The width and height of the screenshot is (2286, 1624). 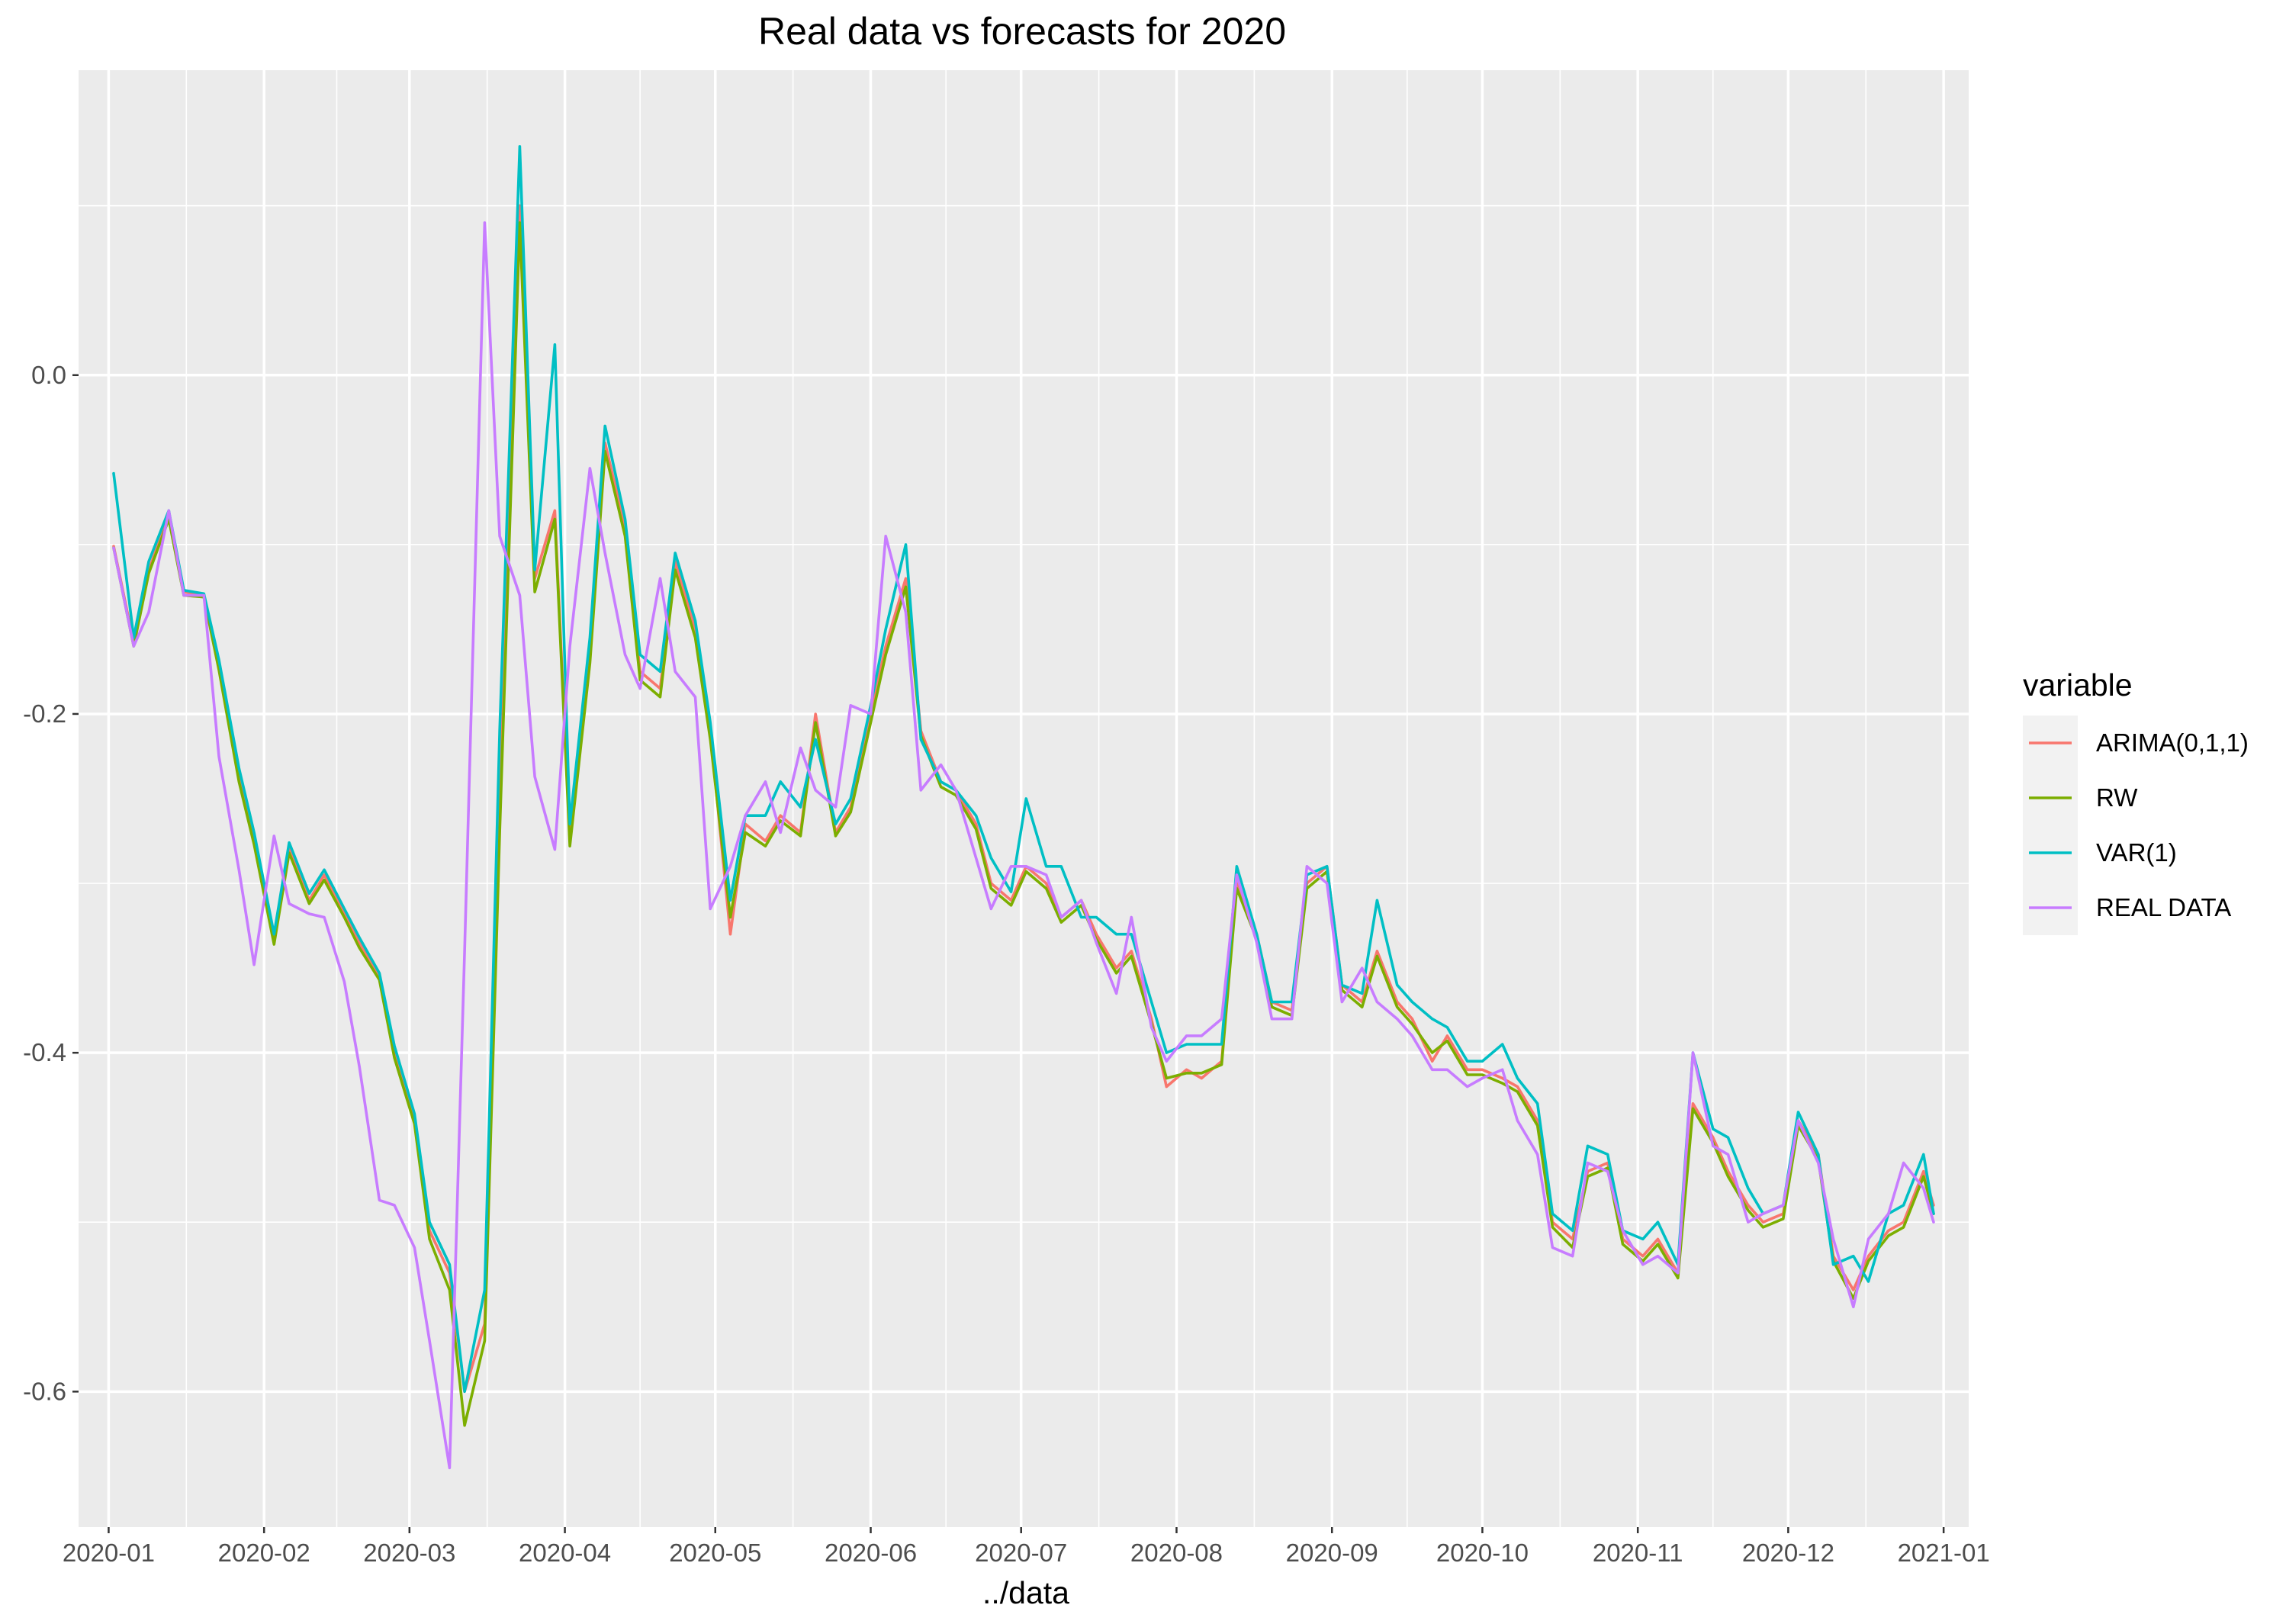 What do you see at coordinates (1176, 1553) in the screenshot?
I see `x-tick-label: 2020-08` at bounding box center [1176, 1553].